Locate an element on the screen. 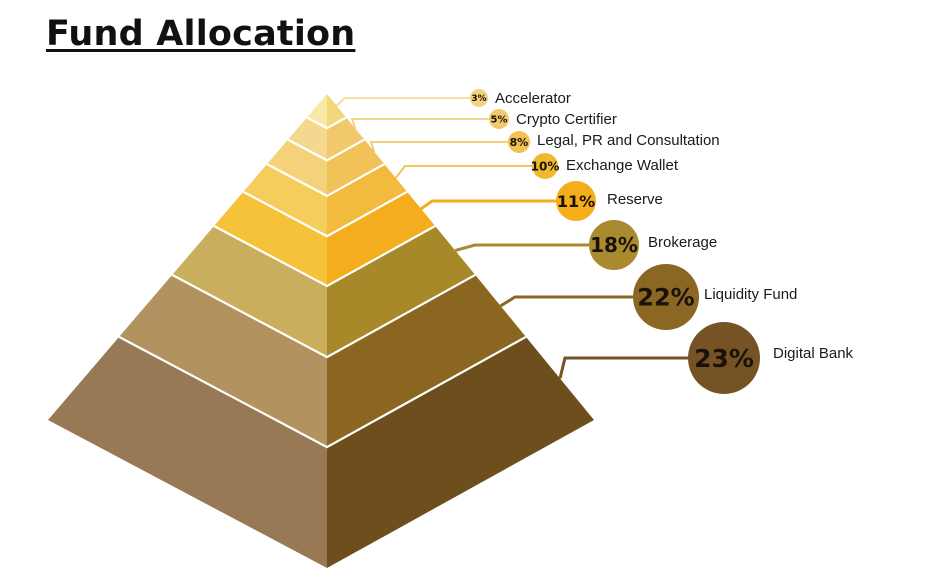 The height and width of the screenshot is (586, 941). percent-value-legal-pr-and-consultation: 8% is located at coordinates (519, 142).